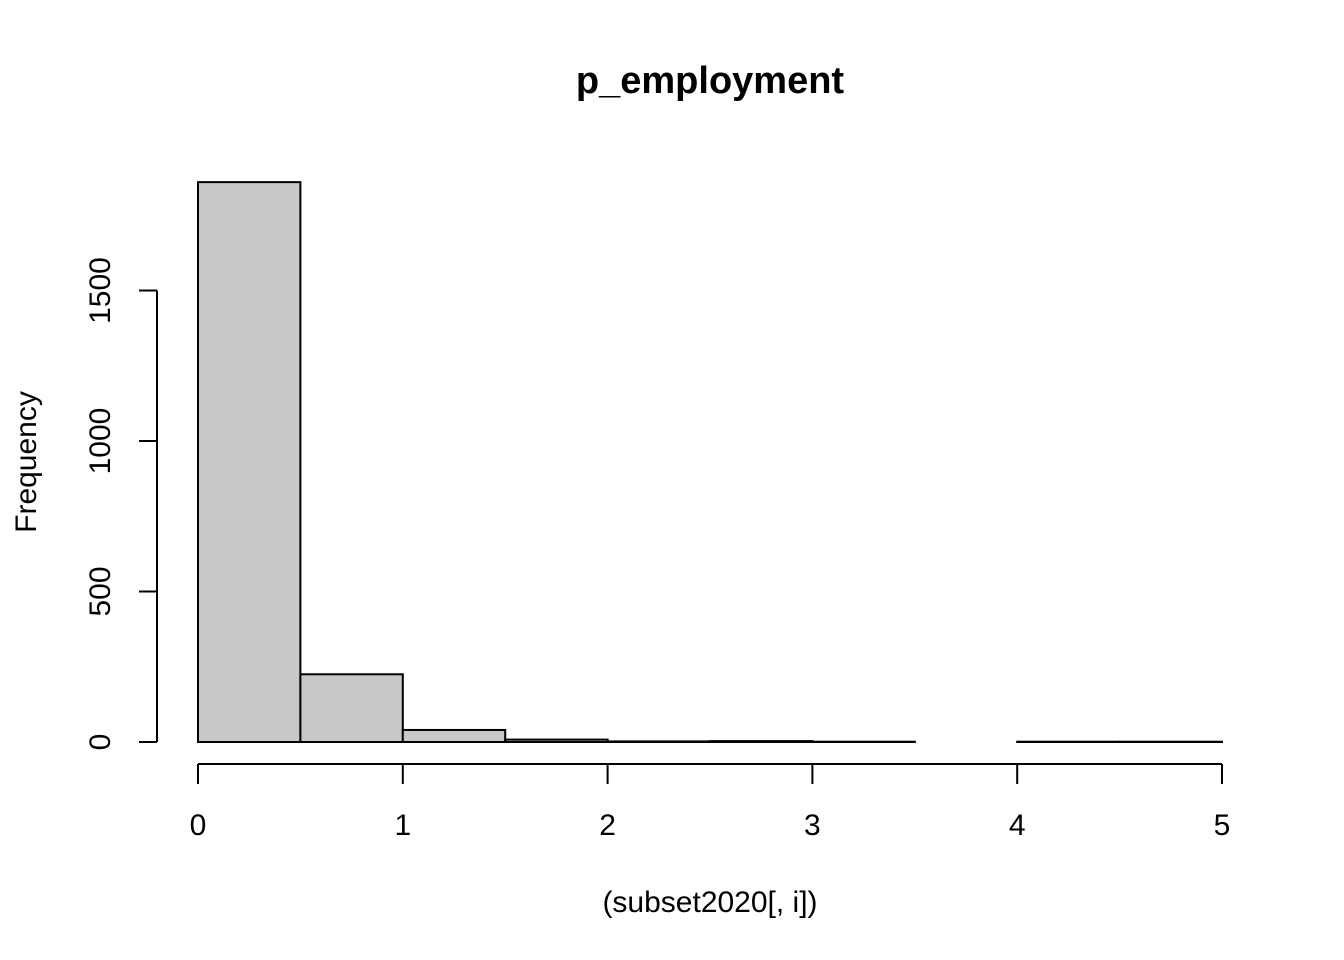 The width and height of the screenshot is (1344, 960). Describe the element at coordinates (1222, 825) in the screenshot. I see `x-tick-label: 5` at that location.